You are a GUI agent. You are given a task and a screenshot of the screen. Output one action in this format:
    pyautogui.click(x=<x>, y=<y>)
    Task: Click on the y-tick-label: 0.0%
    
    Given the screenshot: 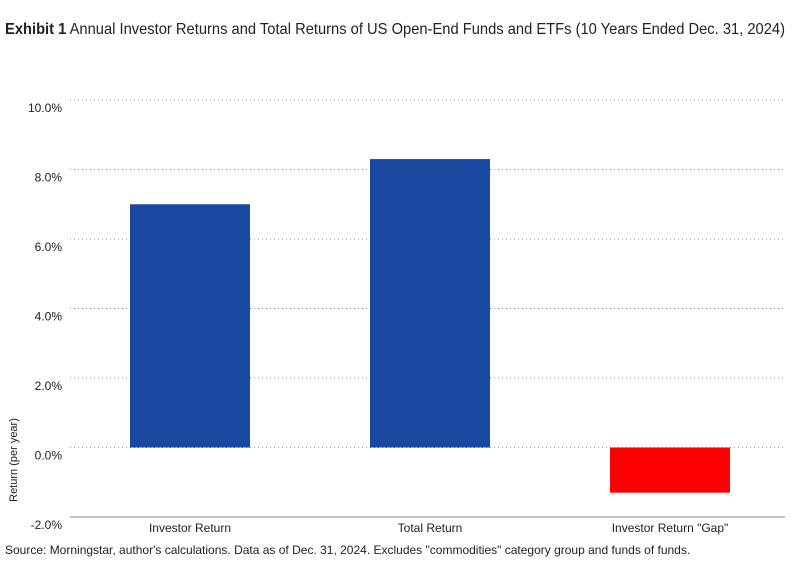 What is the action you would take?
    pyautogui.click(x=49, y=456)
    